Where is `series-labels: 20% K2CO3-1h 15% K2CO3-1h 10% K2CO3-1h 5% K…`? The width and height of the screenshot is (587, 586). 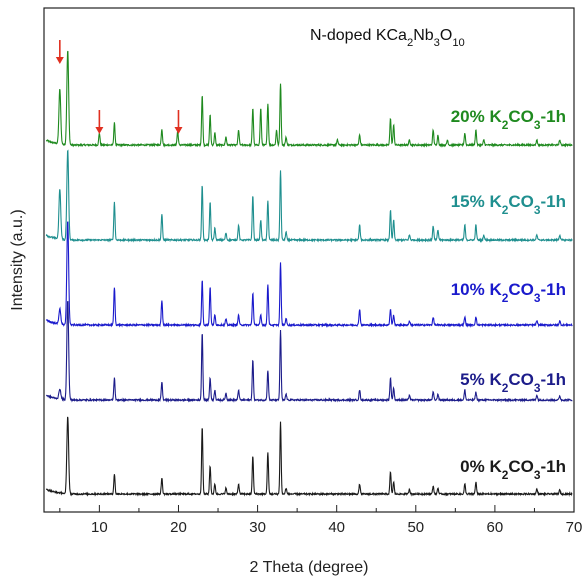 series-labels: 20% K2CO3-1h 15% K2CO3-1h 10% K2CO3-1h 5% K… is located at coordinates (508, 294).